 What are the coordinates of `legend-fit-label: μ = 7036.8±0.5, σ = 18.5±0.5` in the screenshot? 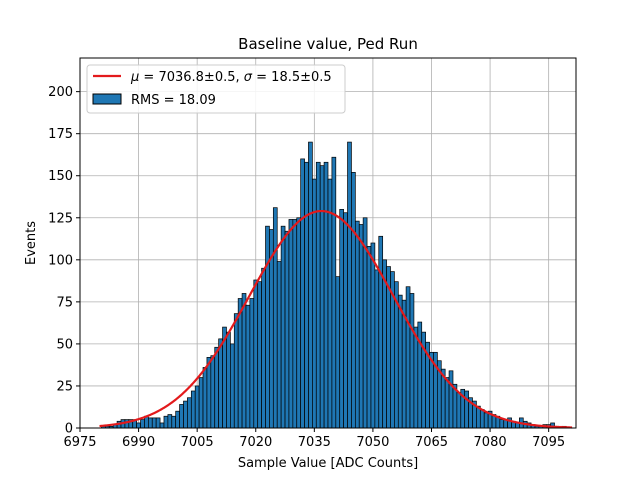 It's located at (231, 77).